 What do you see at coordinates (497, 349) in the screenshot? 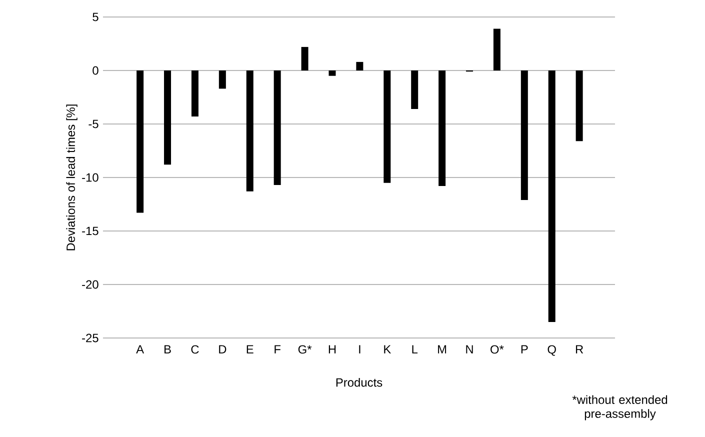
I see `x-tick-label: O*` at bounding box center [497, 349].